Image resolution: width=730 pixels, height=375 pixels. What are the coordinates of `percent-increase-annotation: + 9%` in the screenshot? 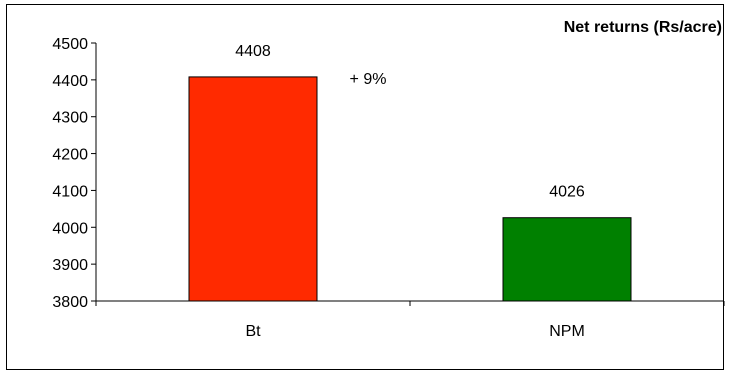 It's located at (368, 79).